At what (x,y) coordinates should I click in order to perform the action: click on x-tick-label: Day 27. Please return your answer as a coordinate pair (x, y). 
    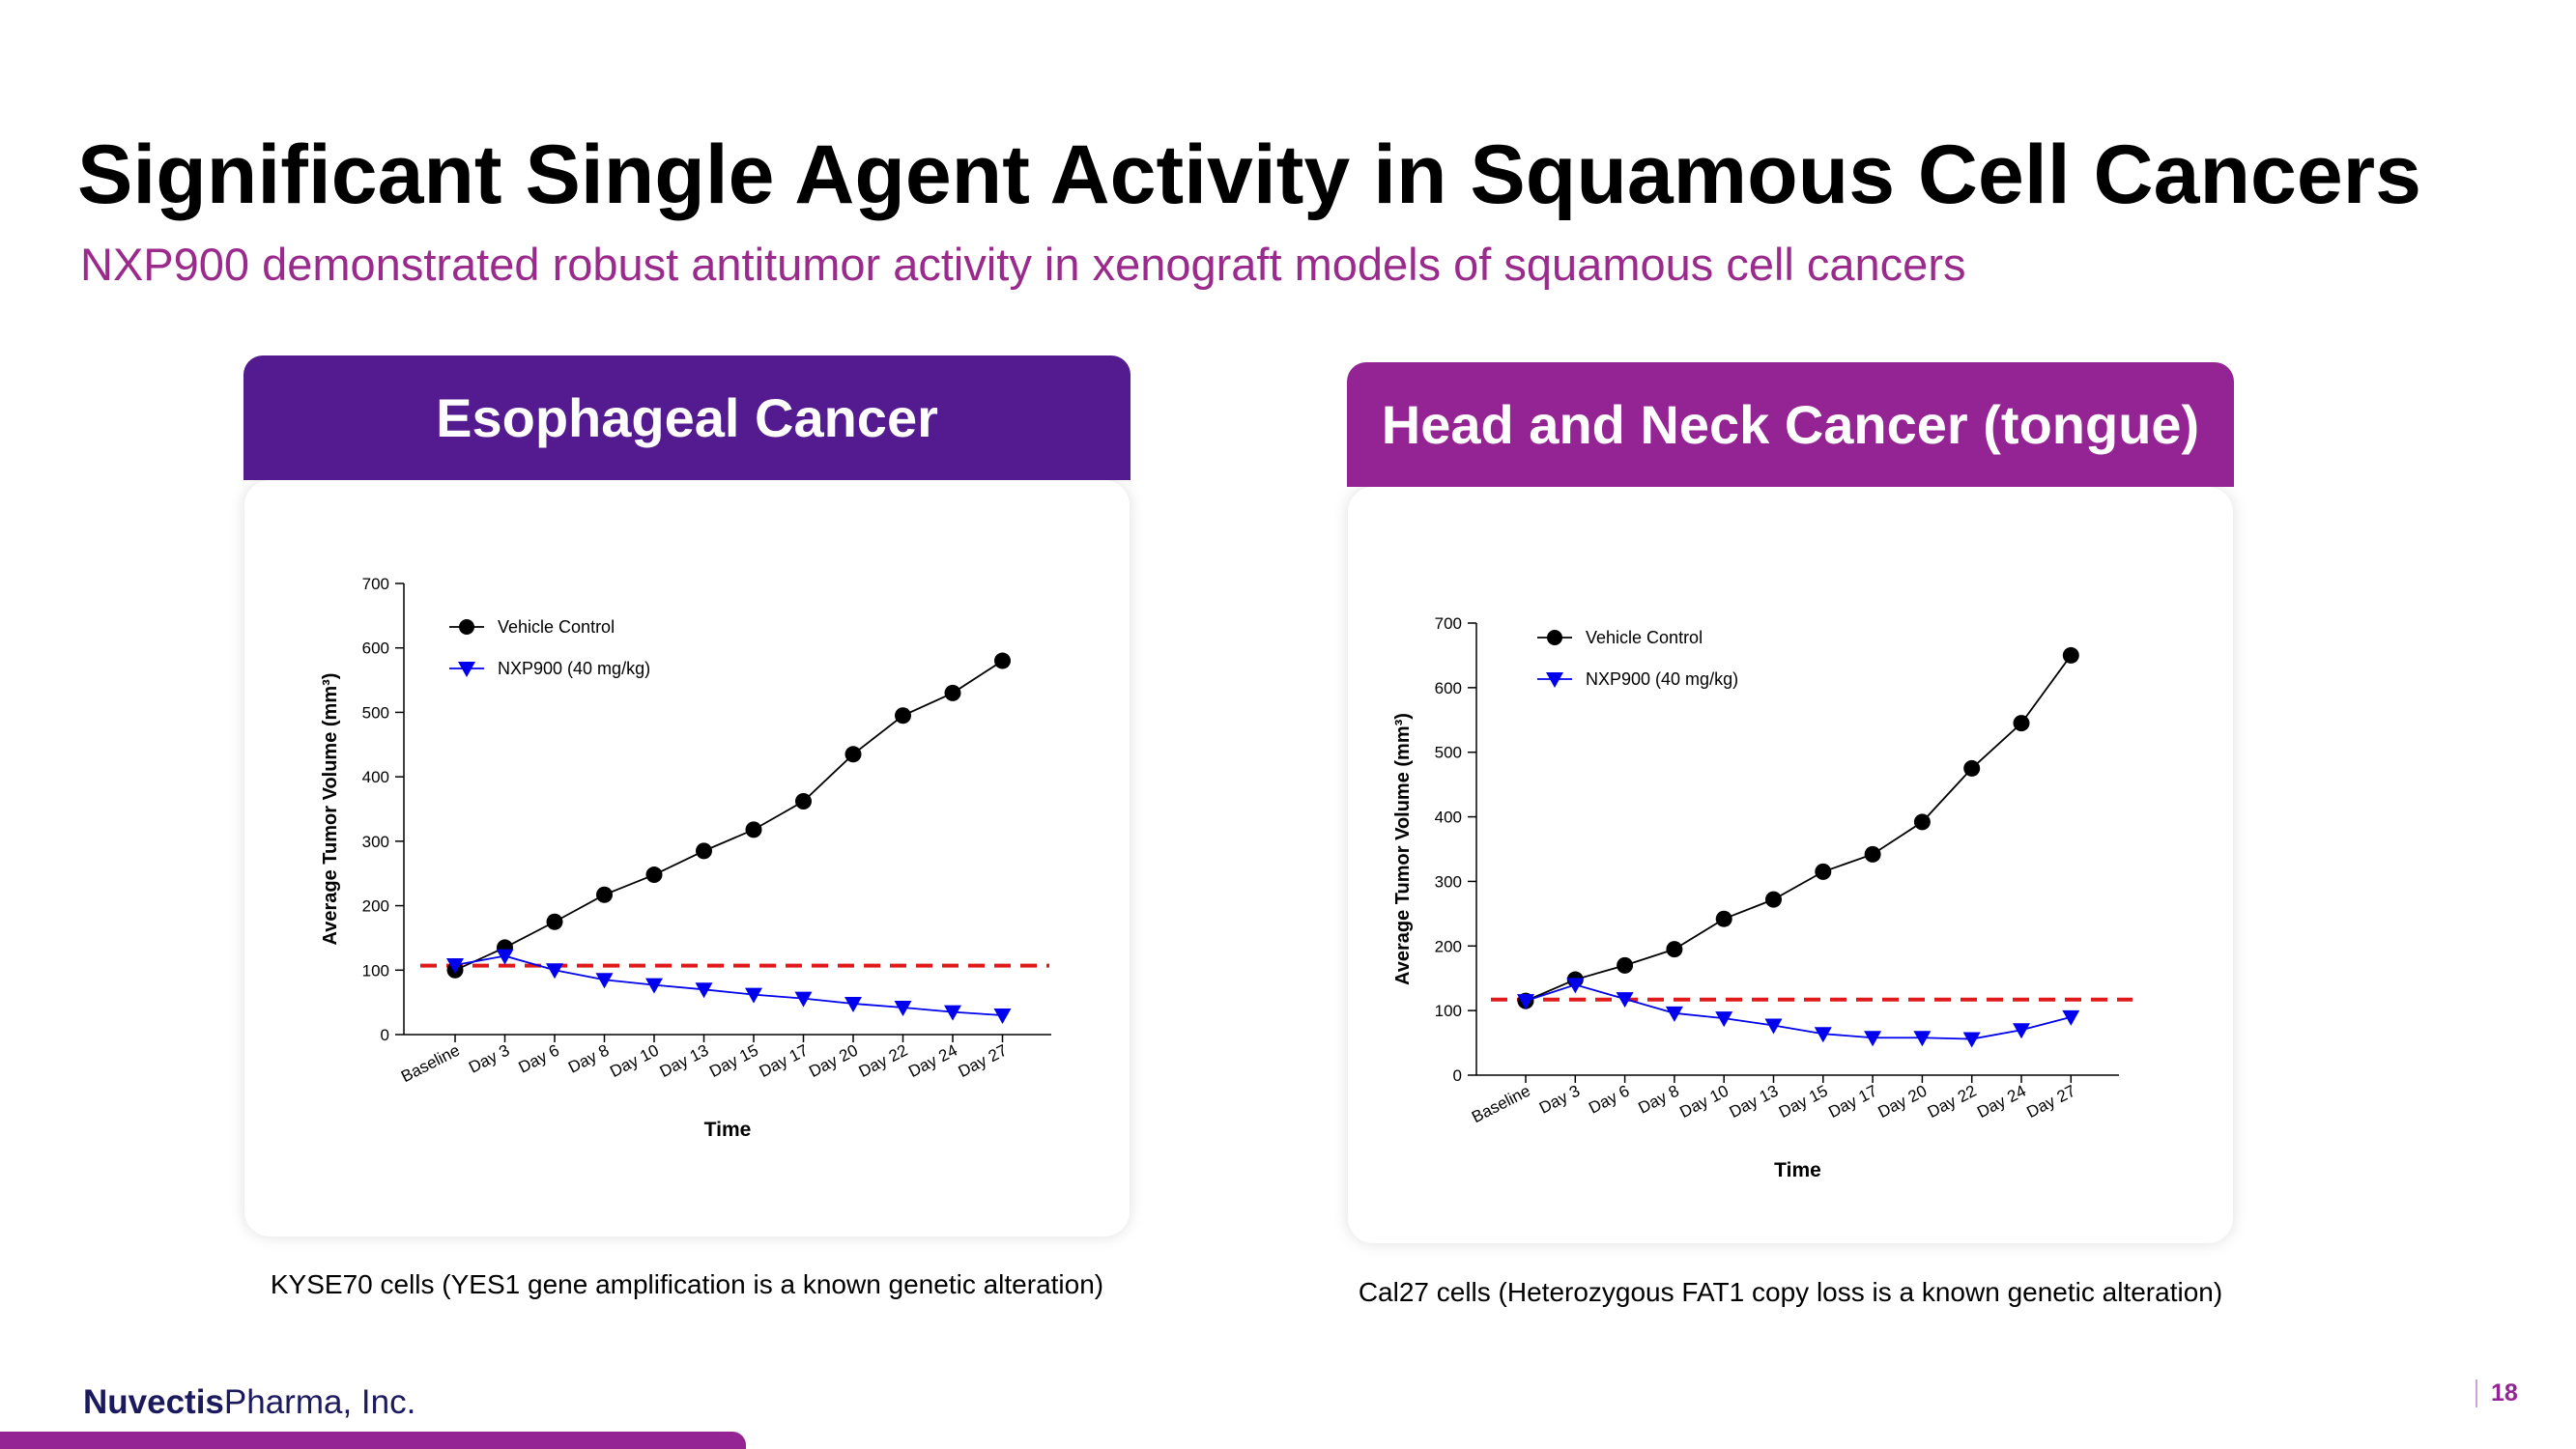
    Looking at the image, I should click on (984, 1061).